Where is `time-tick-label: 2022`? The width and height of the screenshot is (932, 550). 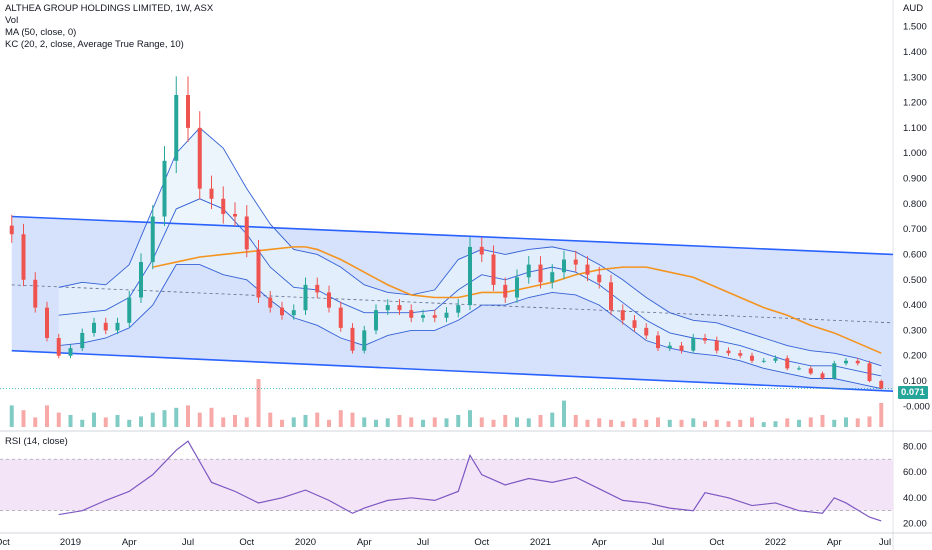
time-tick-label: 2022 is located at coordinates (775, 542).